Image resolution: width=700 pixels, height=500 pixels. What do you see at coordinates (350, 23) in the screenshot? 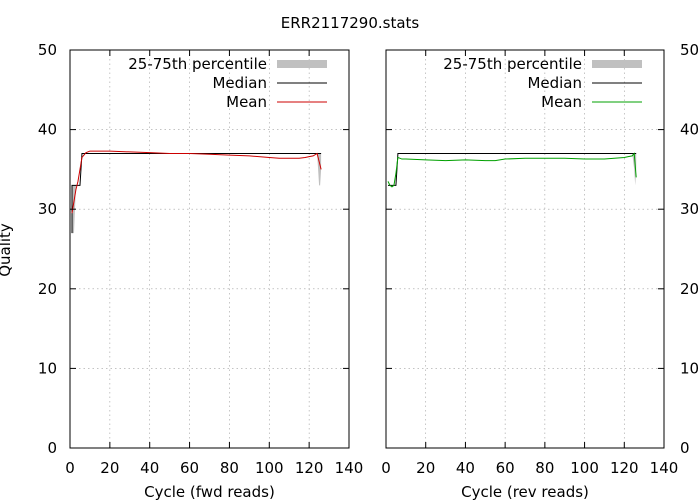
I see `chart-title: ERR2117290.stats` at bounding box center [350, 23].